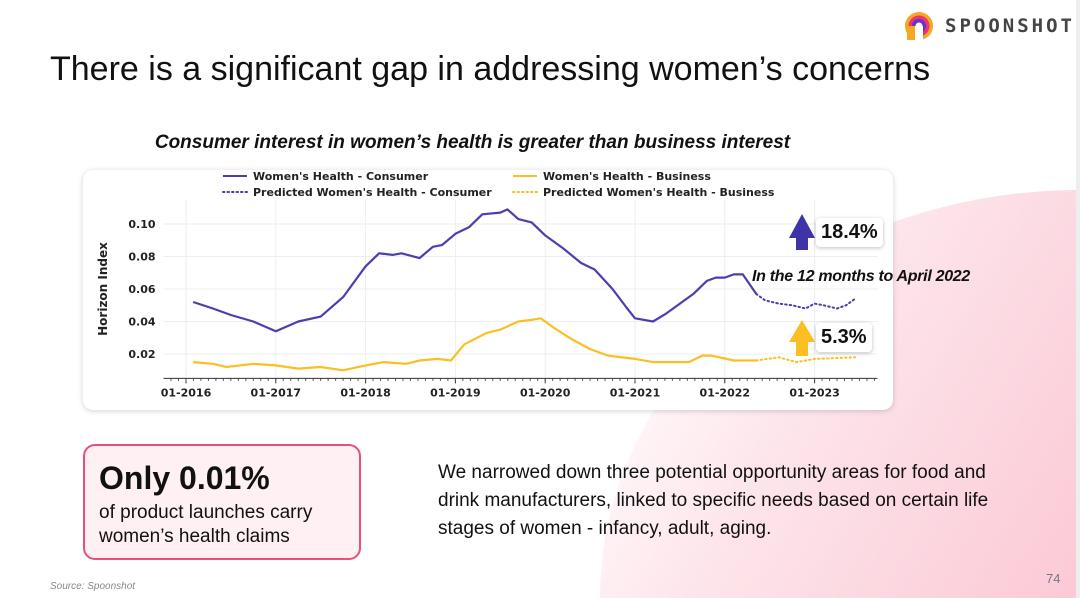  What do you see at coordinates (341, 176) in the screenshot?
I see `legend-label: Women's Health - Consumer` at bounding box center [341, 176].